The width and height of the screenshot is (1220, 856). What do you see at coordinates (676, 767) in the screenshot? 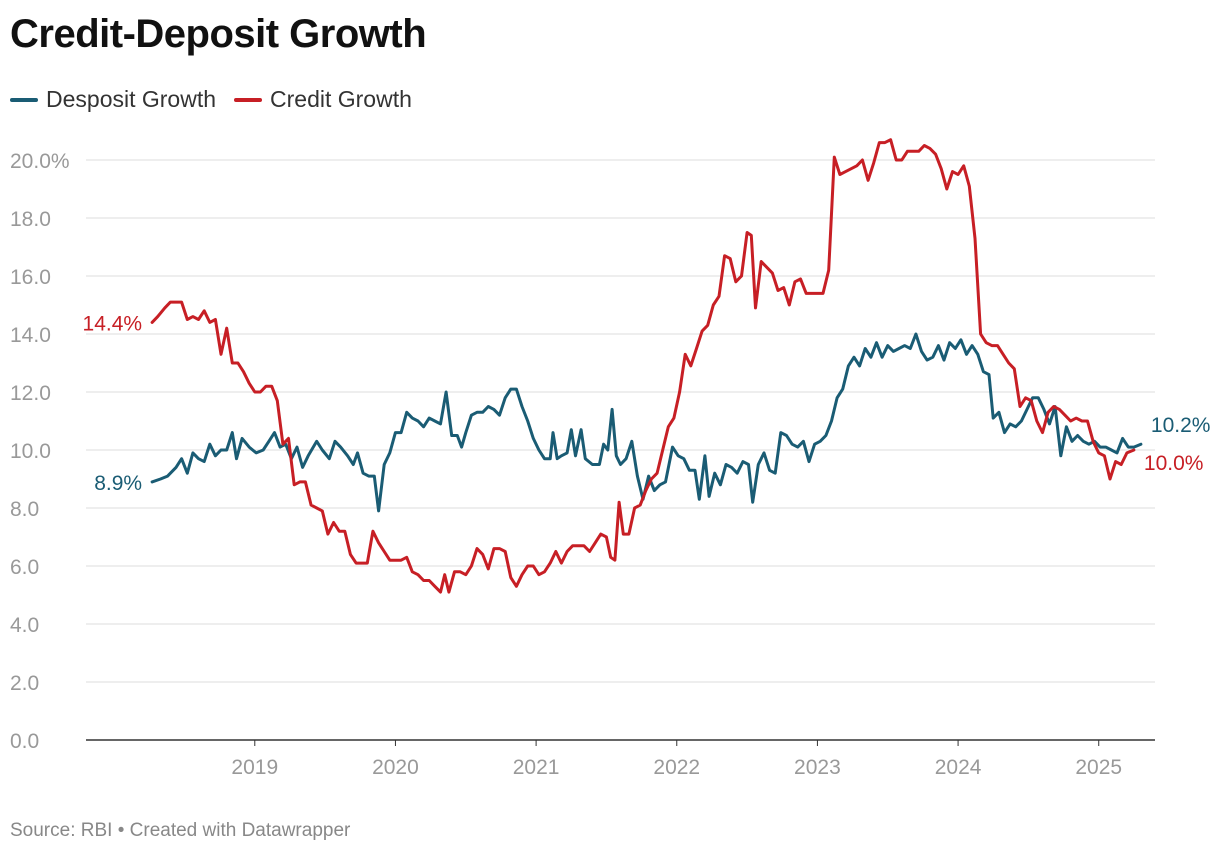
I see `x-tick-label: 2022` at bounding box center [676, 767].